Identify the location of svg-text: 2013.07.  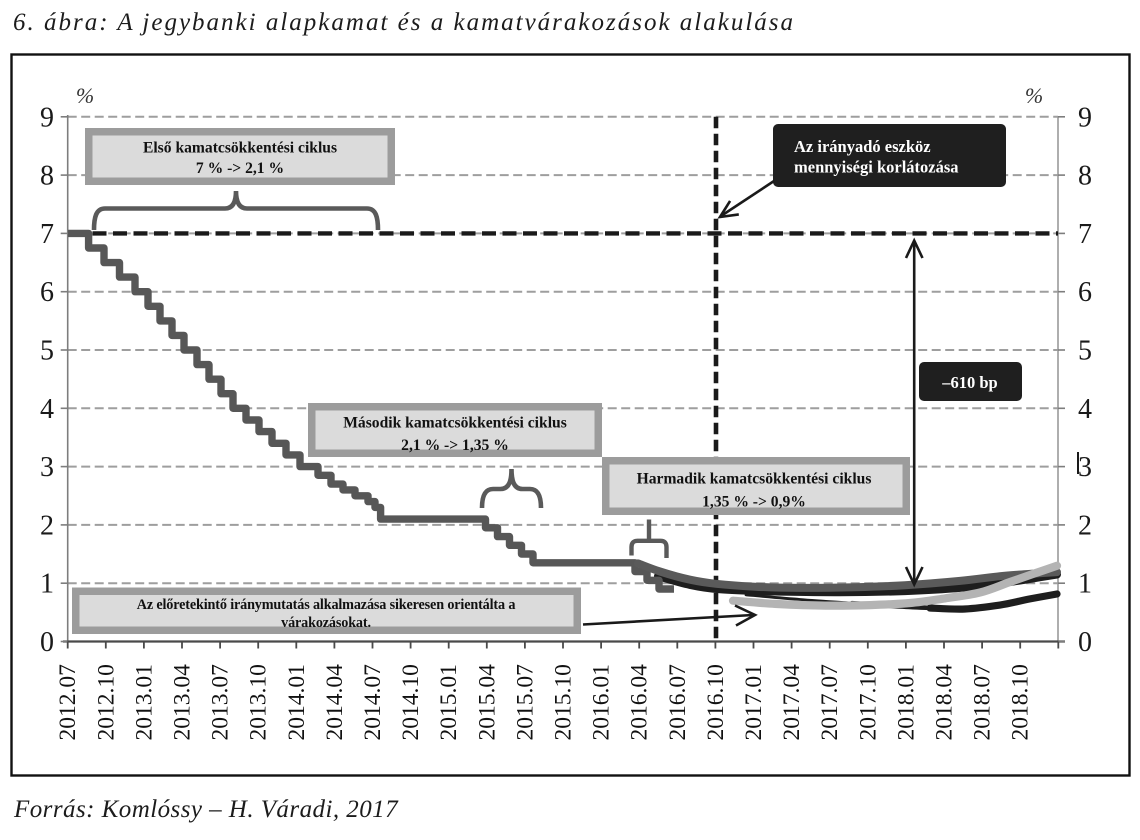
(221, 702).